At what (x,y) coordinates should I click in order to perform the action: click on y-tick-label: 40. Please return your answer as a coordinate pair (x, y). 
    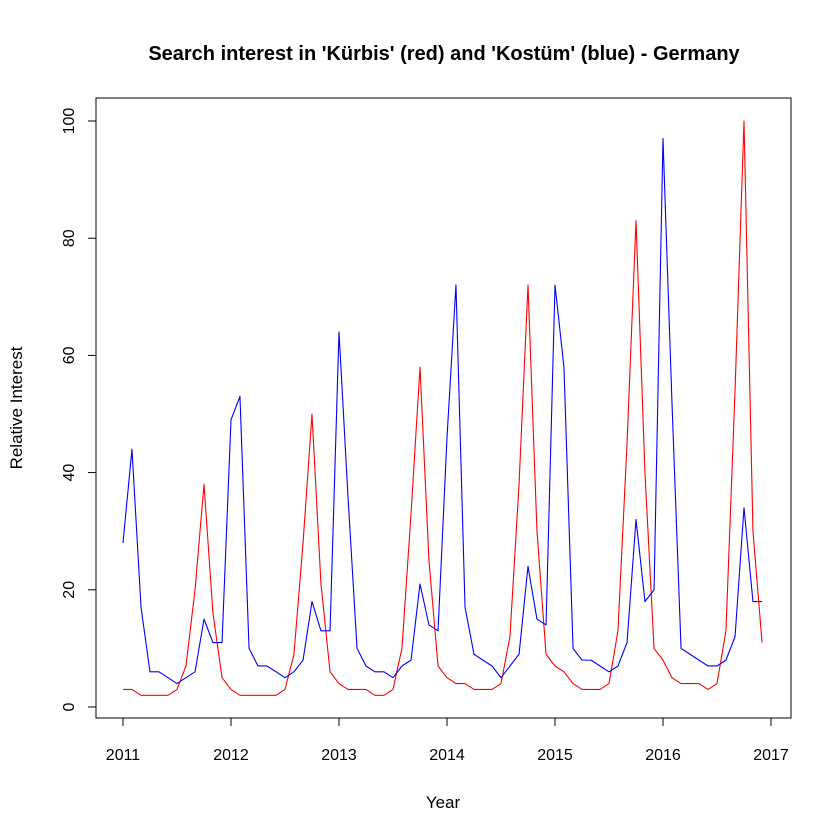
    Looking at the image, I should click on (69, 473).